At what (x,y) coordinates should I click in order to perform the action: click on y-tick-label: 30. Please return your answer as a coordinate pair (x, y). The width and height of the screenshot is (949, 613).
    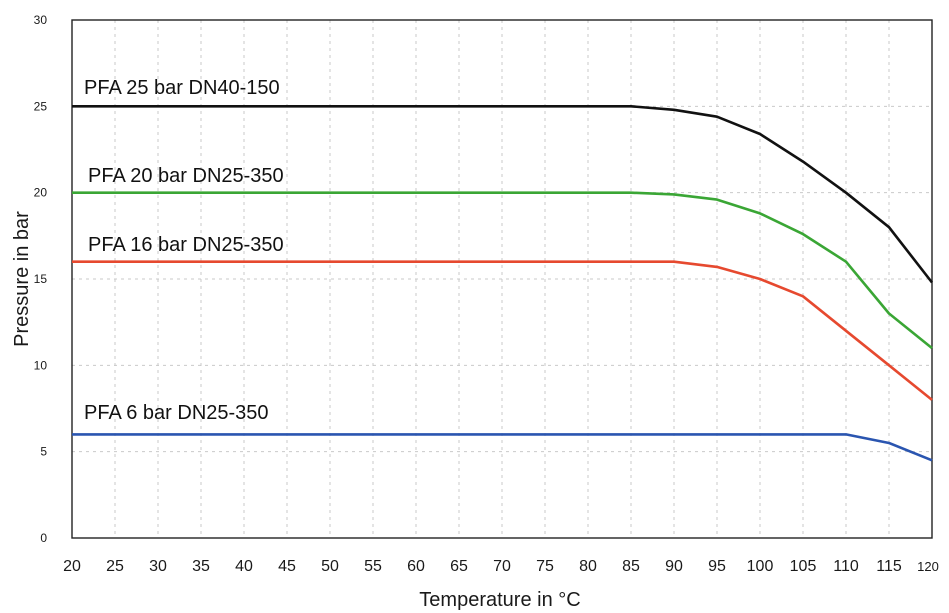
    Looking at the image, I should click on (41, 20).